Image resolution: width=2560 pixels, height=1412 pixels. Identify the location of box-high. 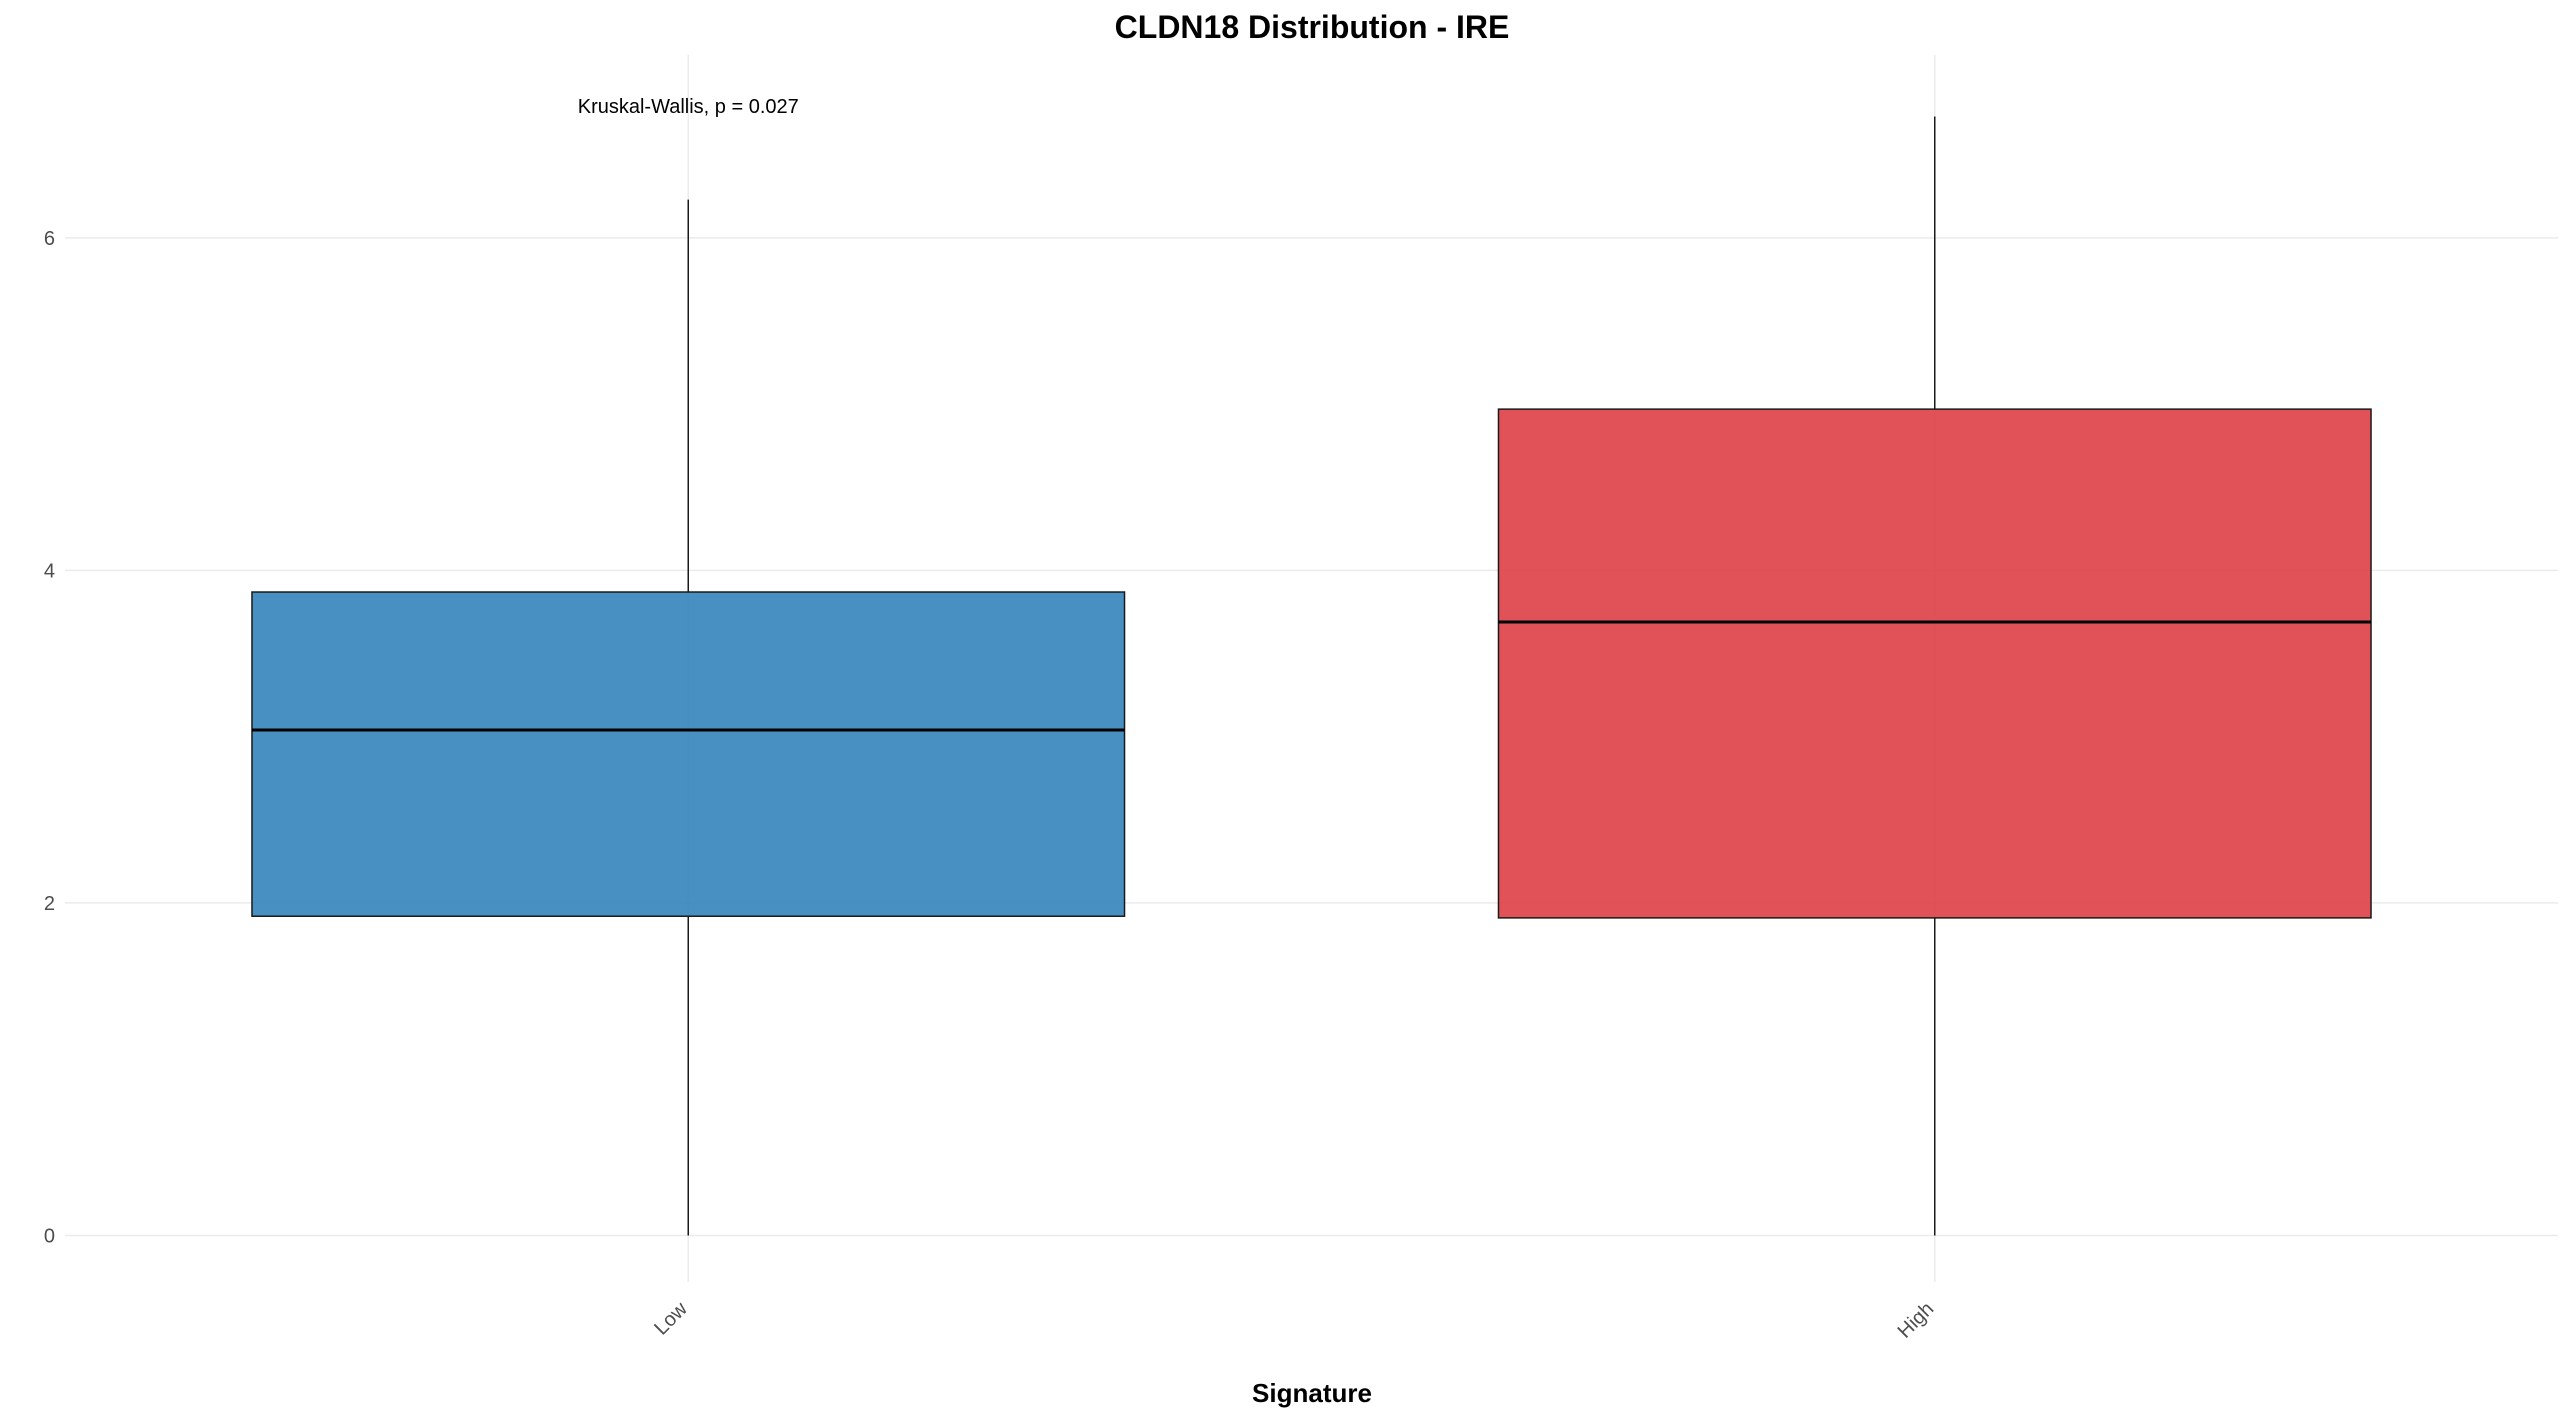
(1934, 663).